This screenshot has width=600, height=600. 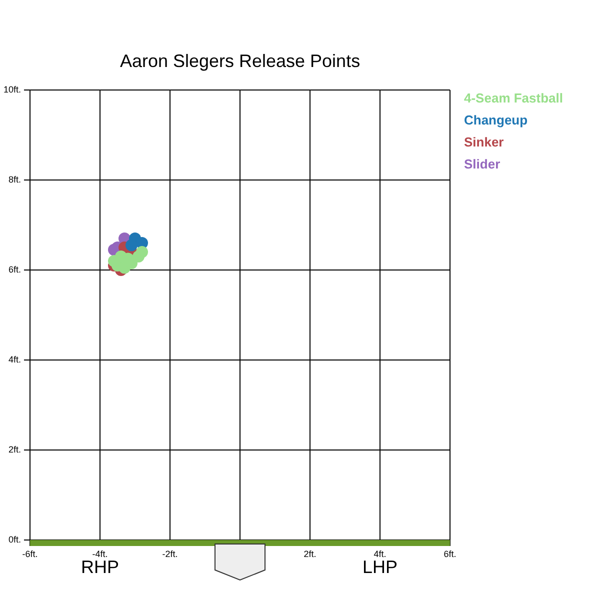 What do you see at coordinates (513, 98) in the screenshot?
I see `text: 4-Seam Fastball` at bounding box center [513, 98].